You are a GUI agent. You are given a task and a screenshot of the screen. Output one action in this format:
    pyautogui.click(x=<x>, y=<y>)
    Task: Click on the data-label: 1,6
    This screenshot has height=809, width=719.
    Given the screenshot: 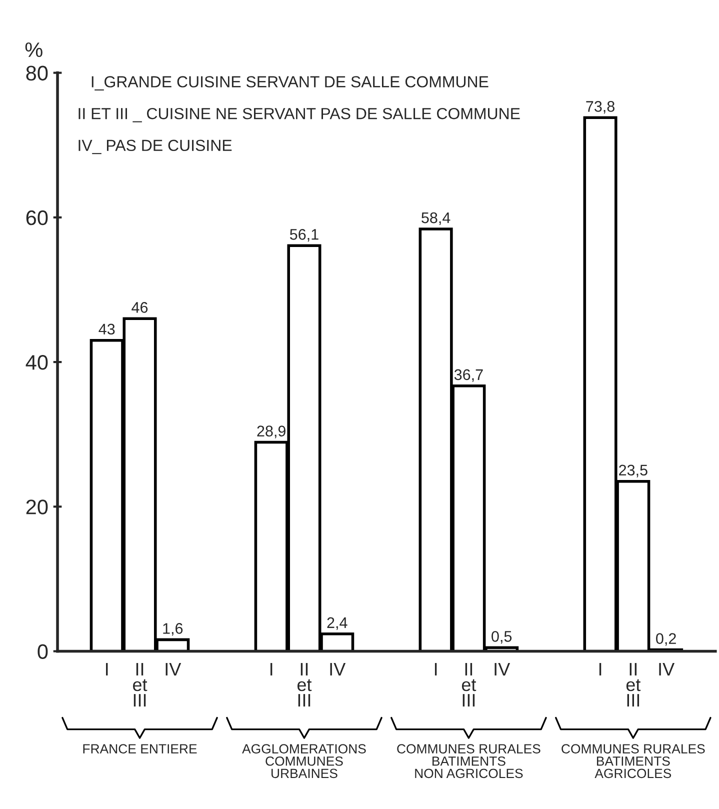 What is the action you would take?
    pyautogui.click(x=173, y=629)
    